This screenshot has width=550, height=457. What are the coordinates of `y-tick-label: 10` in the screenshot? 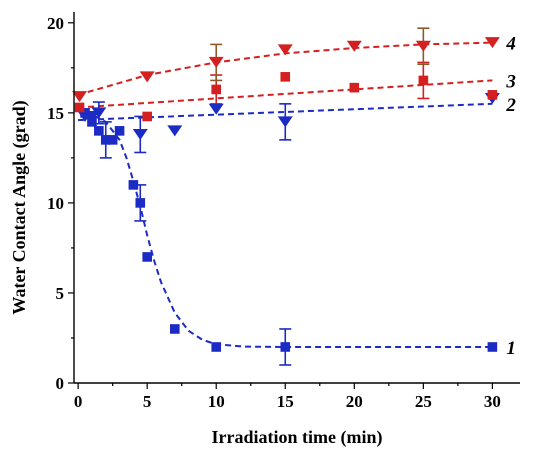 It's located at (55, 203).